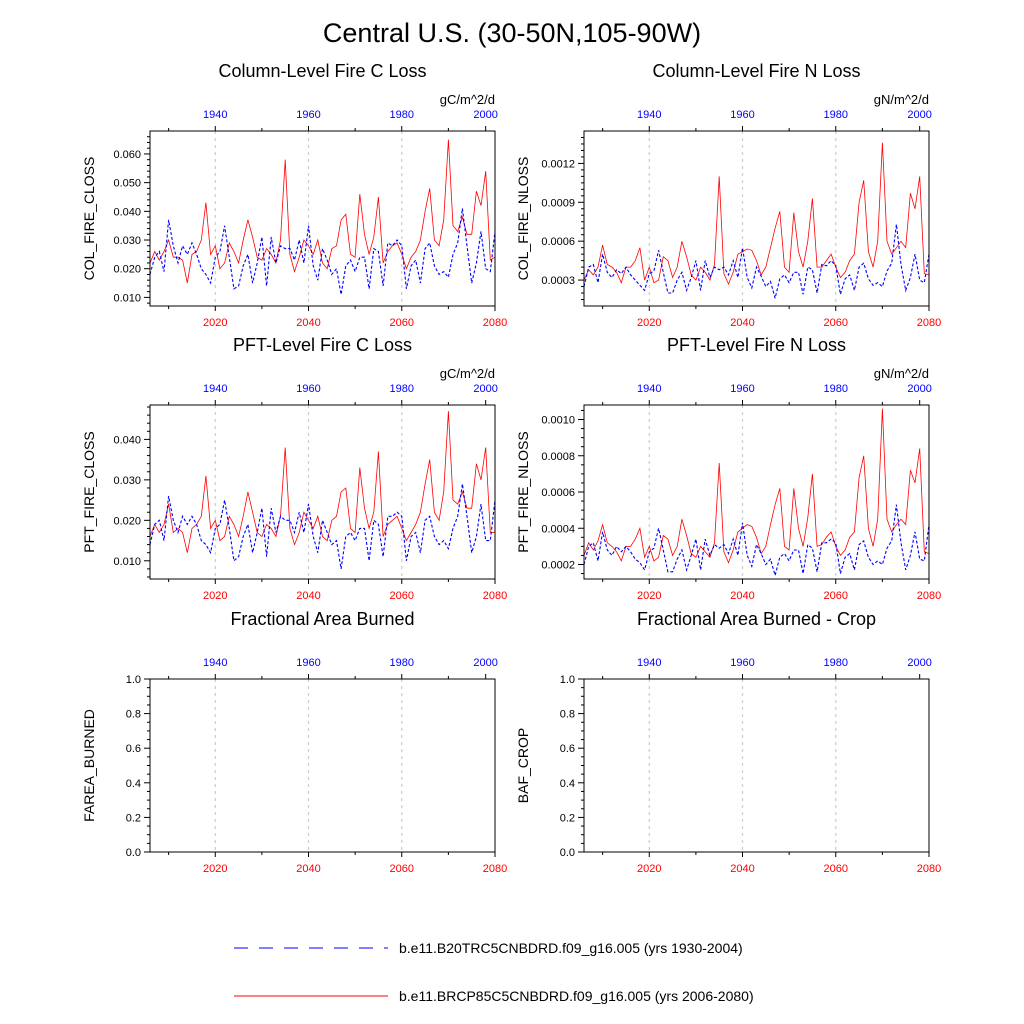  Describe the element at coordinates (322, 619) in the screenshot. I see `panel-title: Fractional Area Burned` at that location.